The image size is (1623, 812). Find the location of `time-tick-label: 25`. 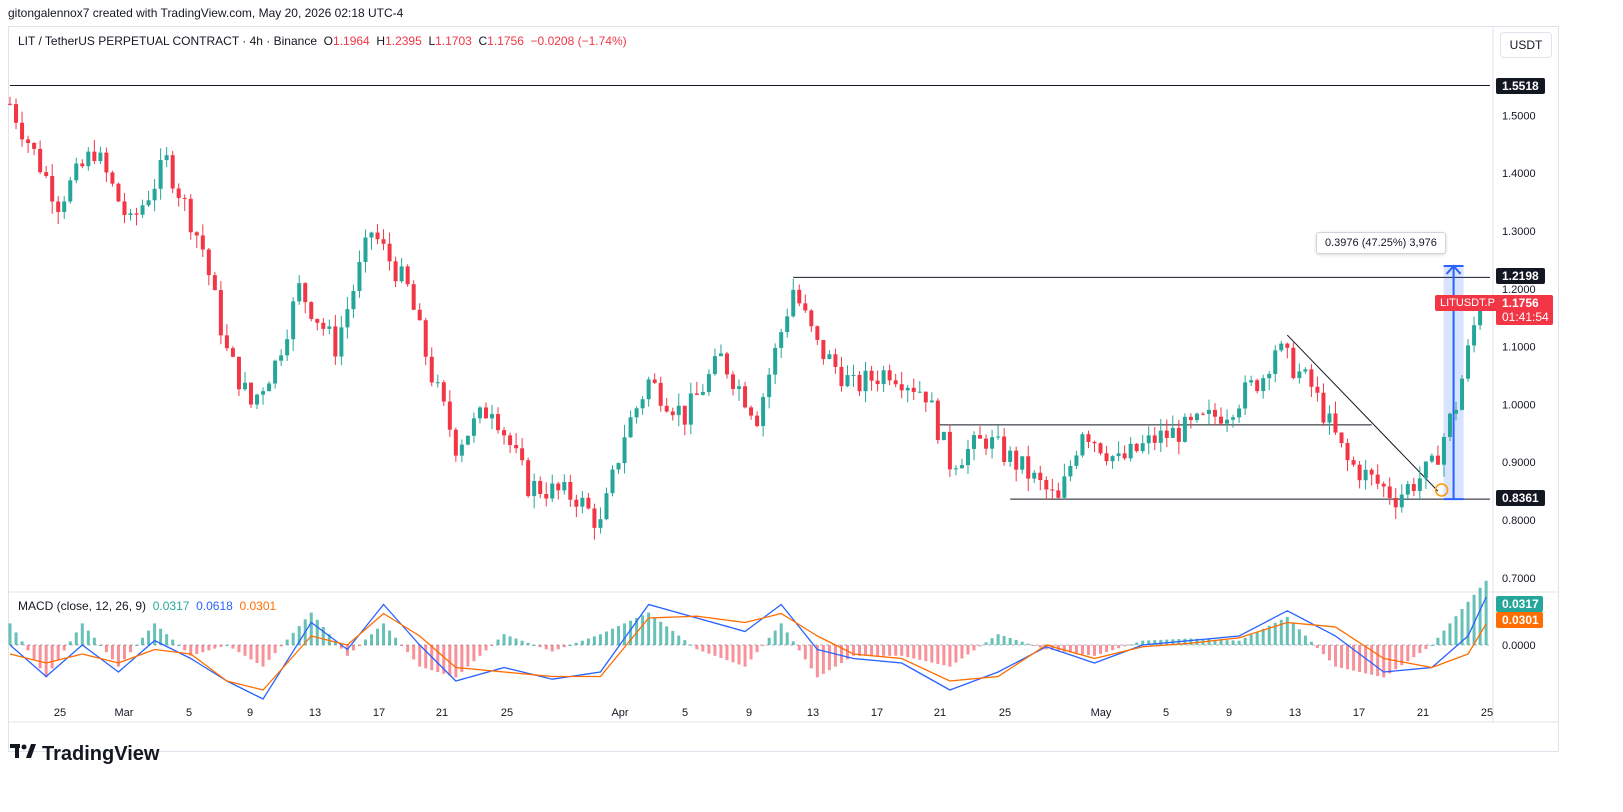

time-tick-label: 25 is located at coordinates (507, 713).